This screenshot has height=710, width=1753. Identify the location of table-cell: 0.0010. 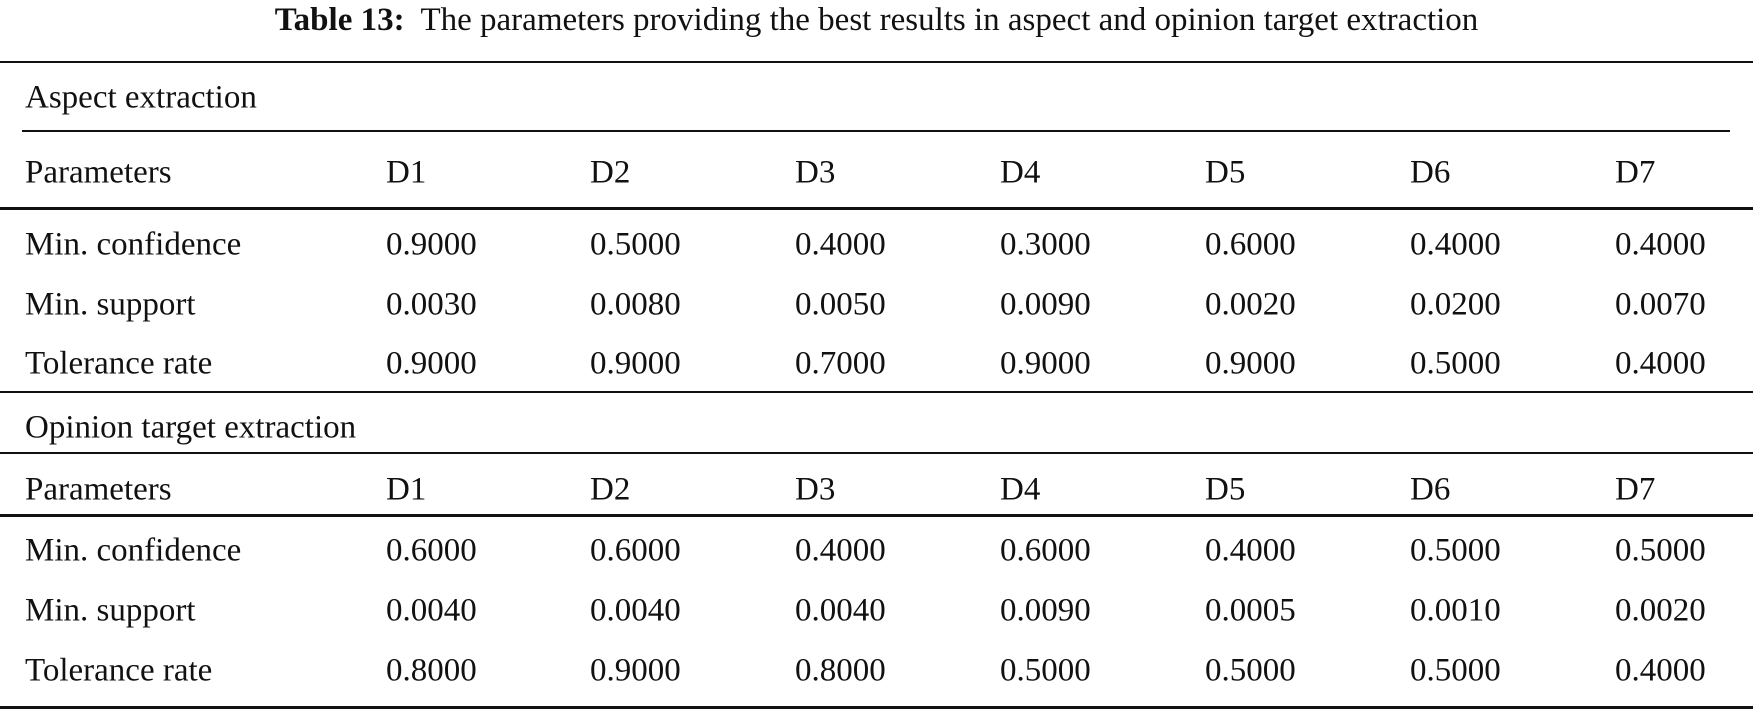
(1455, 610).